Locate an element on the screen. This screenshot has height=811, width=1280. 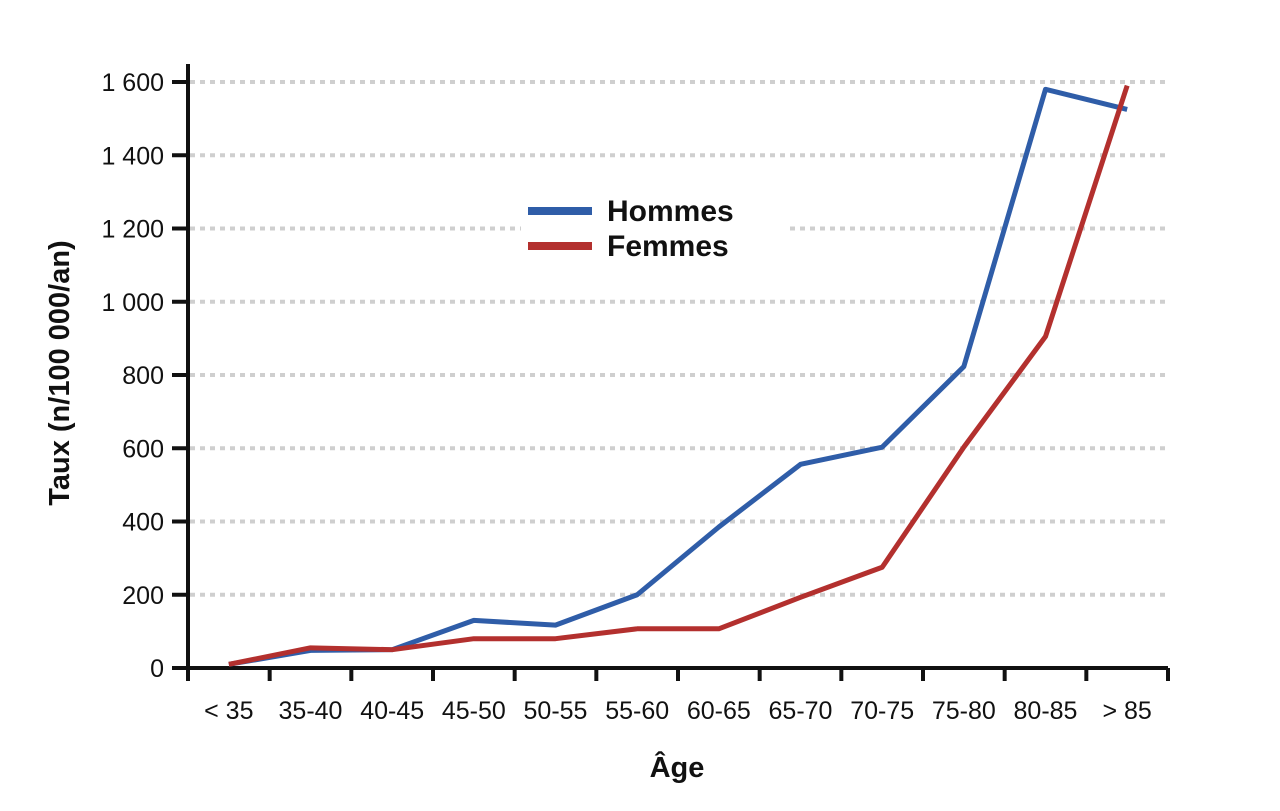
y-tick-label: 600 is located at coordinates (143, 449).